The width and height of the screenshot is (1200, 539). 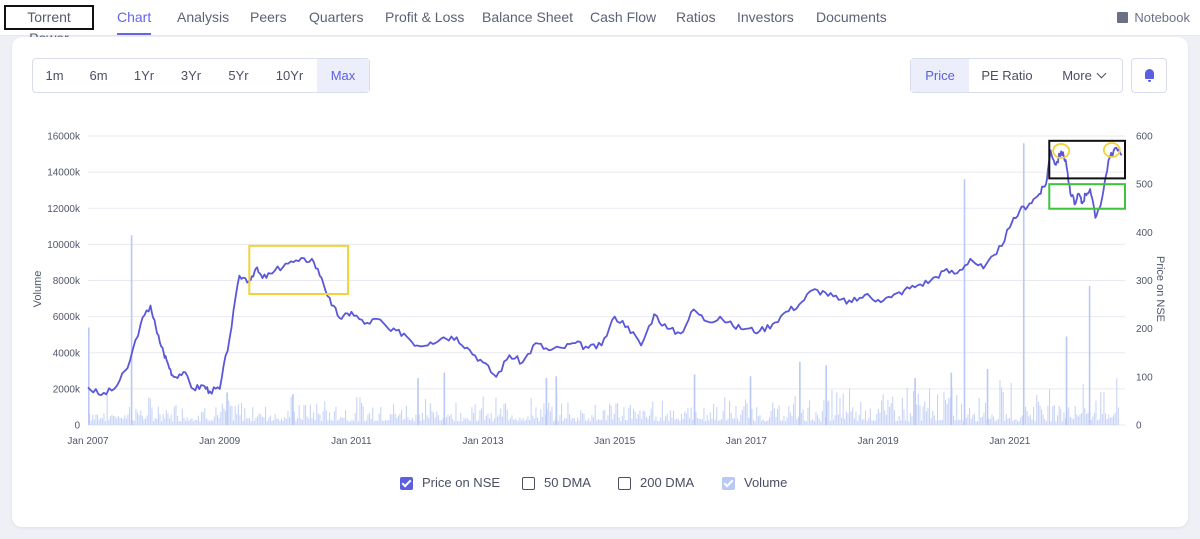 What do you see at coordinates (450, 483) in the screenshot?
I see `legend-price: Price on NSE` at bounding box center [450, 483].